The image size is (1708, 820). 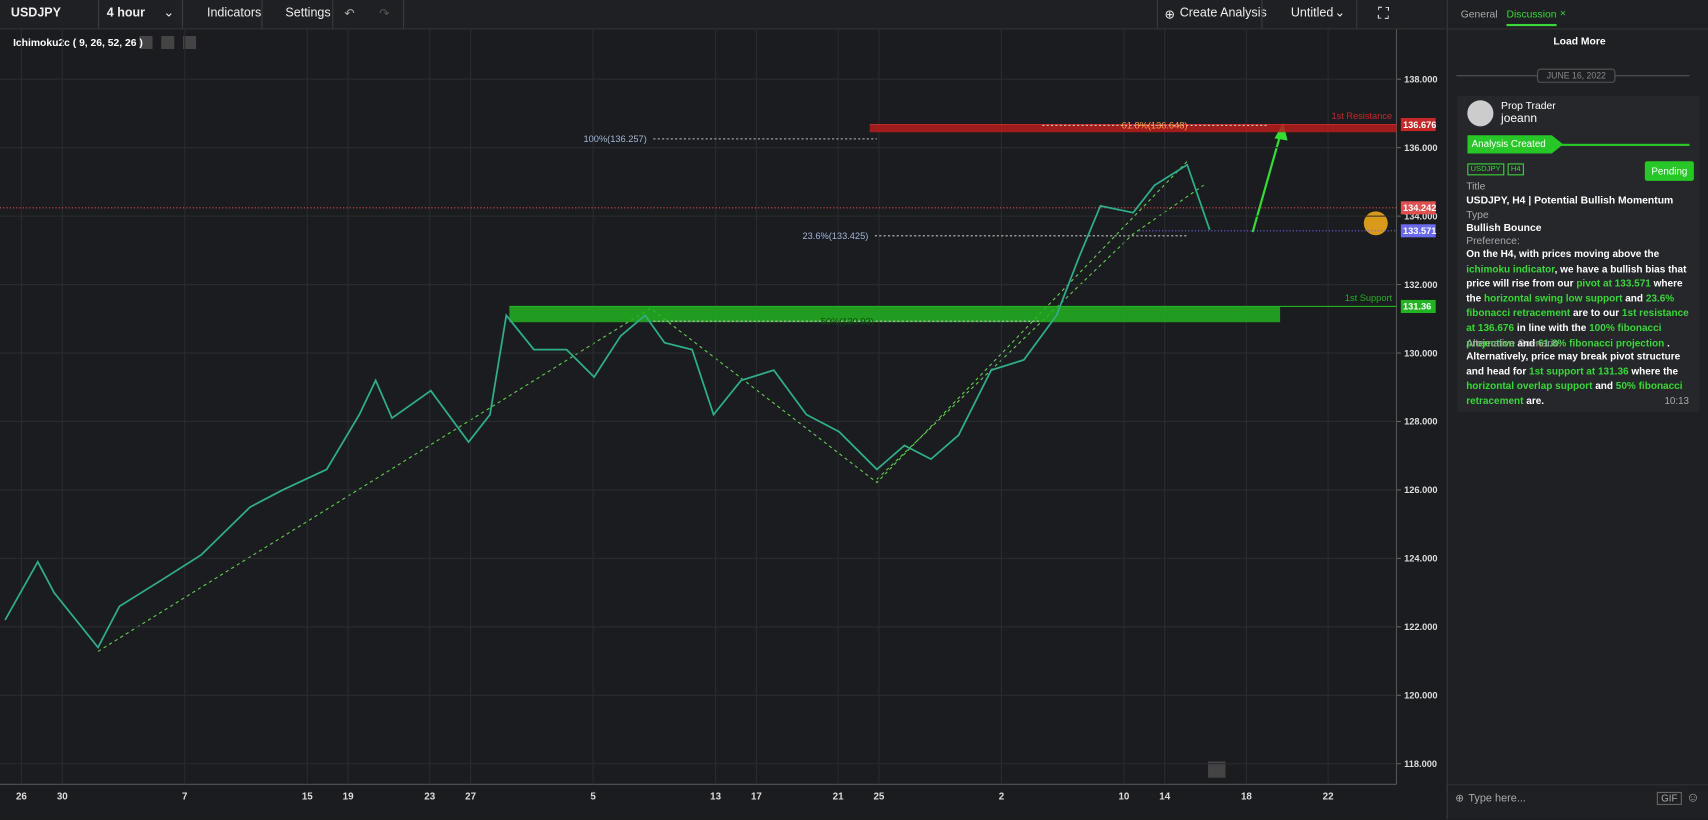 What do you see at coordinates (1459, 799) in the screenshot?
I see `add-icon: ⊕` at bounding box center [1459, 799].